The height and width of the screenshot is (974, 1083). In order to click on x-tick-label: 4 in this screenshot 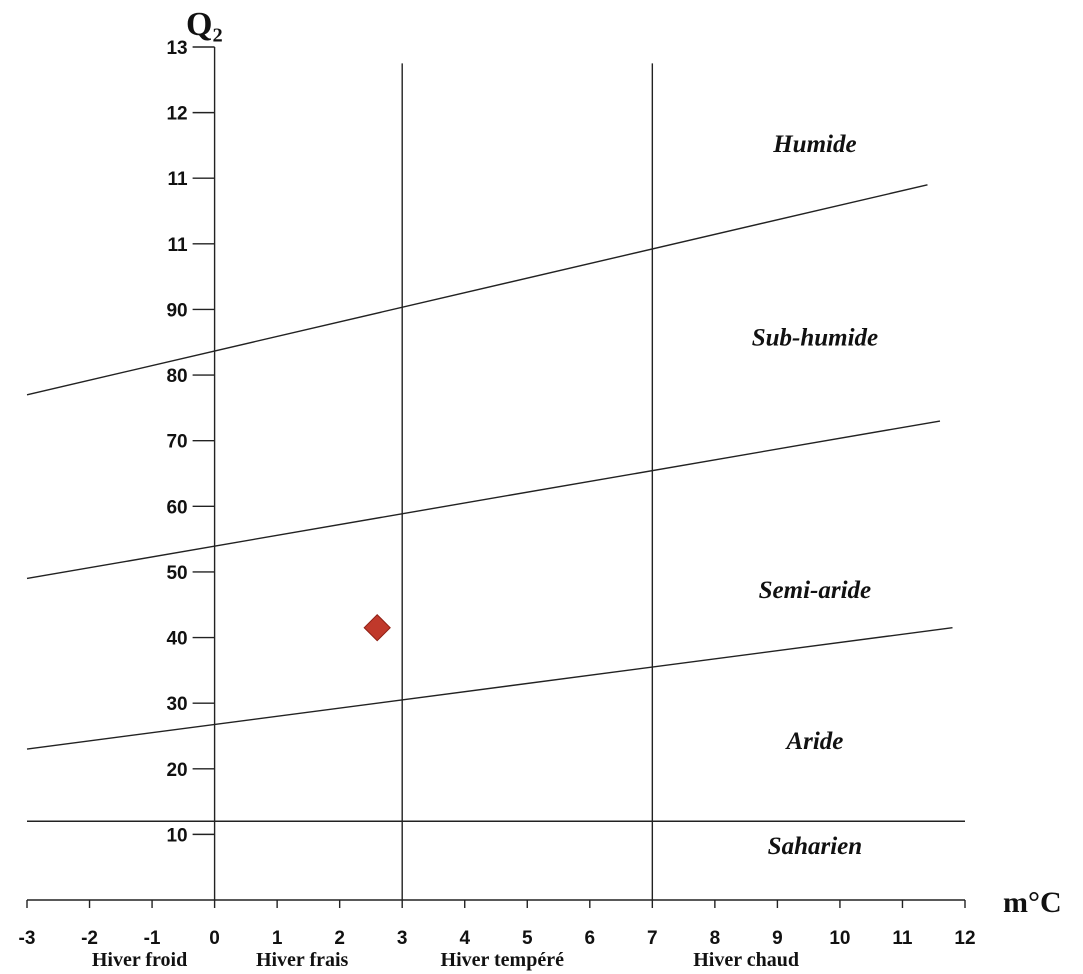, I will do `click(464, 938)`.